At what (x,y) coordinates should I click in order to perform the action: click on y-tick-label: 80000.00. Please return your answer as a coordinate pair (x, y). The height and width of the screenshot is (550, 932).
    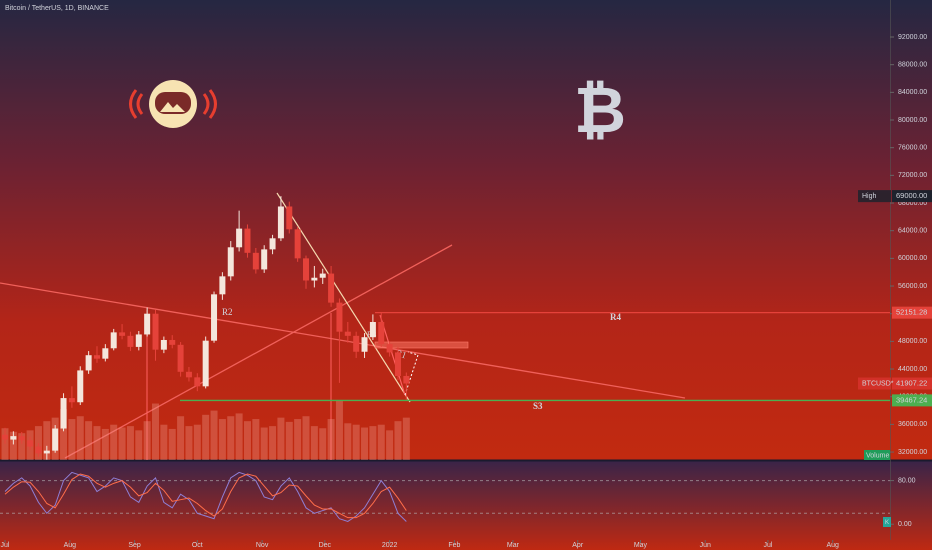
    Looking at the image, I should click on (912, 120).